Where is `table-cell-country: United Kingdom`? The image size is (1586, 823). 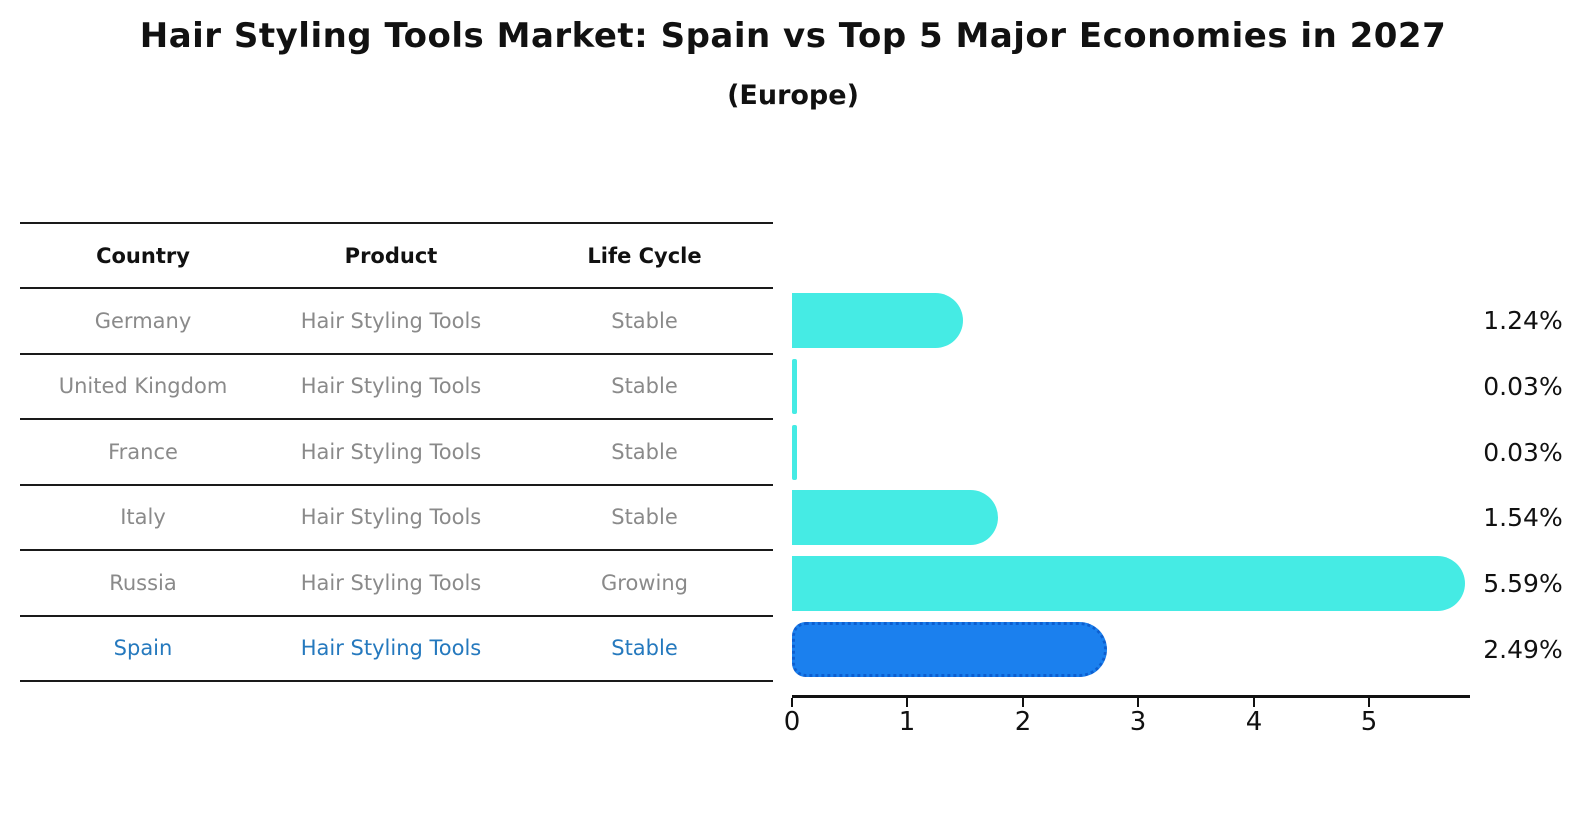 table-cell-country: United Kingdom is located at coordinates (143, 386).